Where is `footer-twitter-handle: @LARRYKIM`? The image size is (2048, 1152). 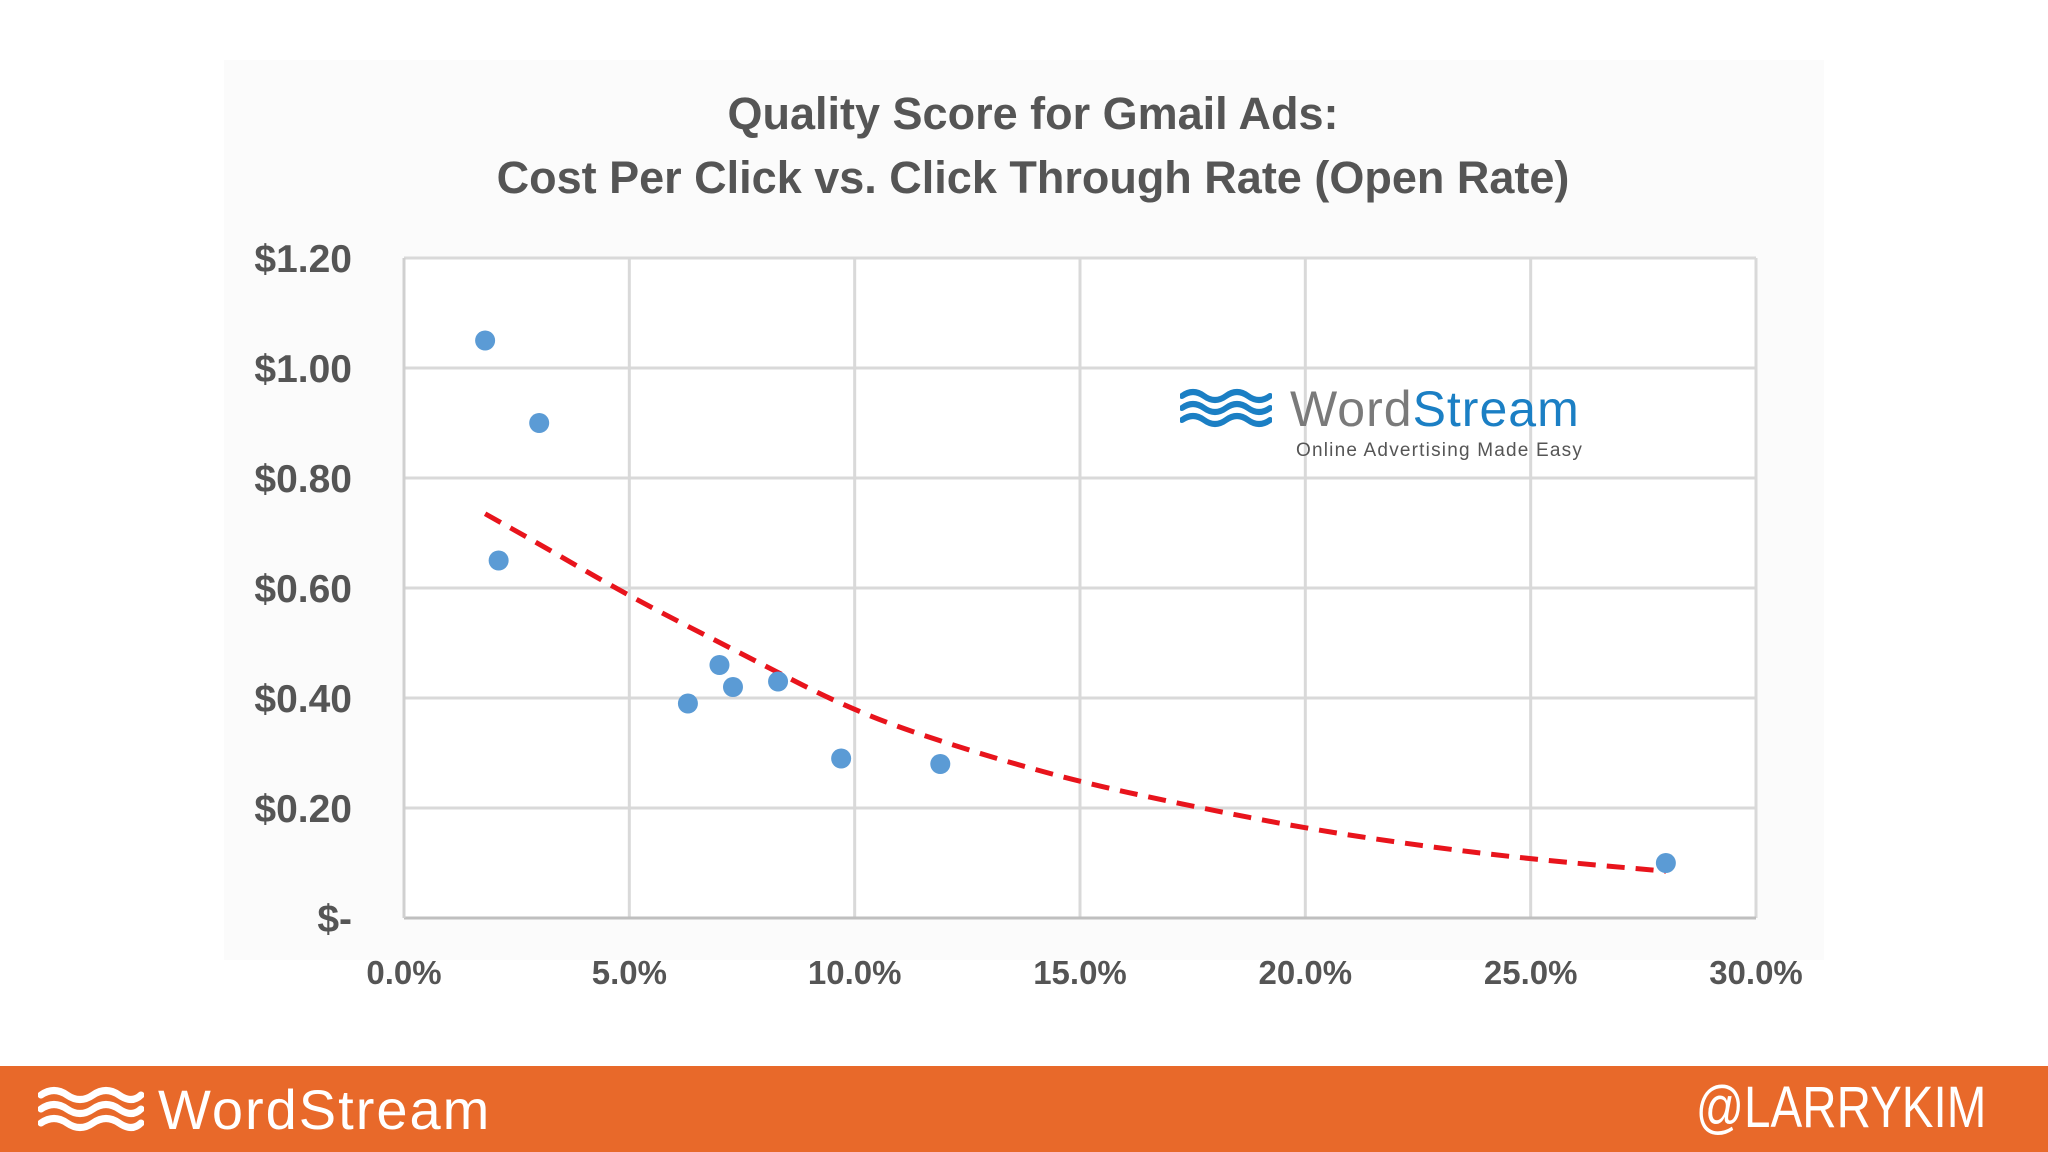 footer-twitter-handle: @LARRYKIM is located at coordinates (1840, 1107).